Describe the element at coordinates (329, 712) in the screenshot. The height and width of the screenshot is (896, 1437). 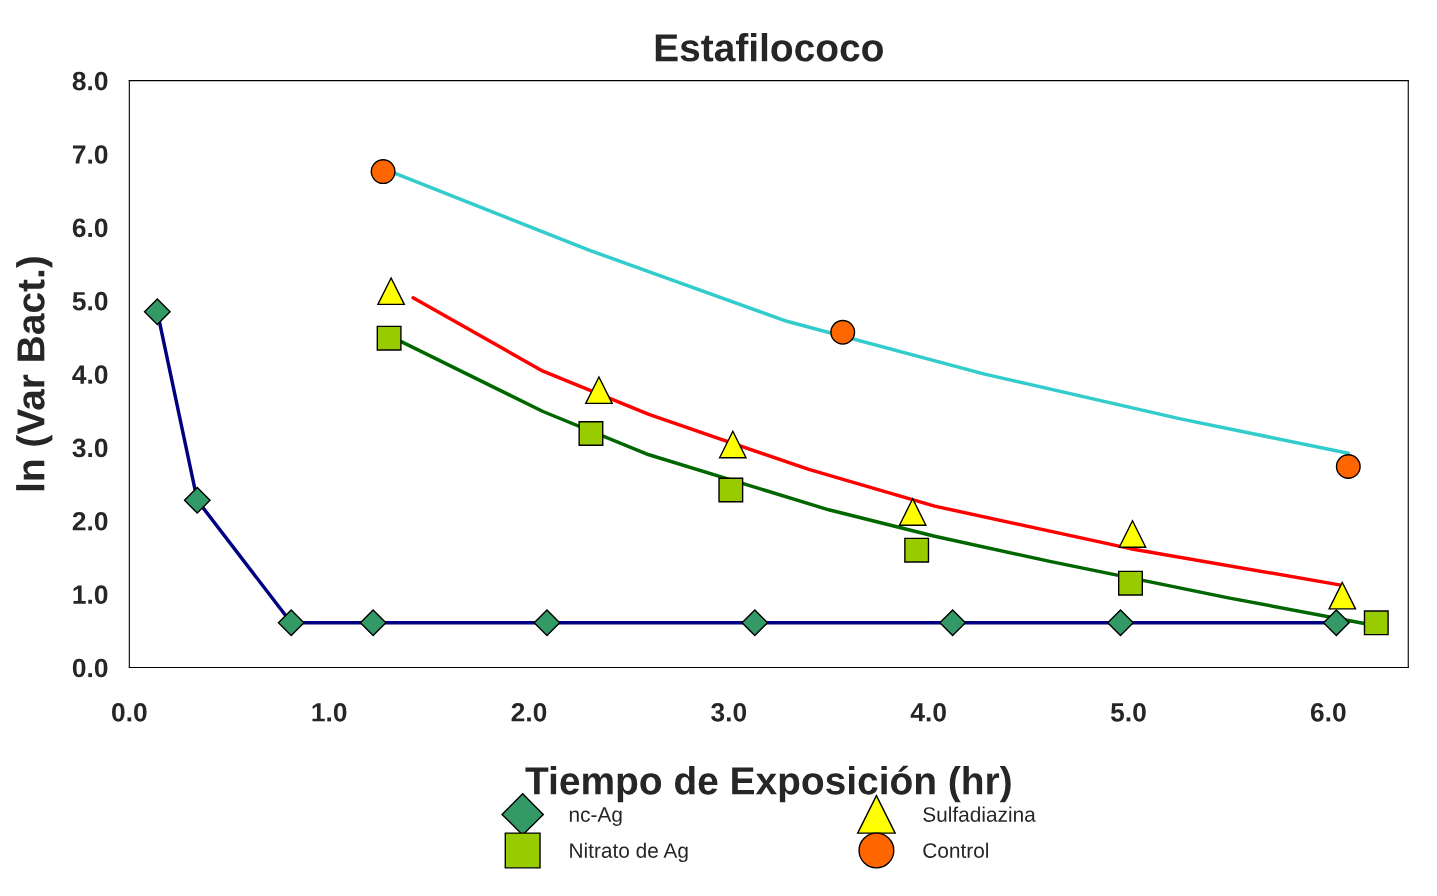
I see `x-tick-label: 1.0` at that location.